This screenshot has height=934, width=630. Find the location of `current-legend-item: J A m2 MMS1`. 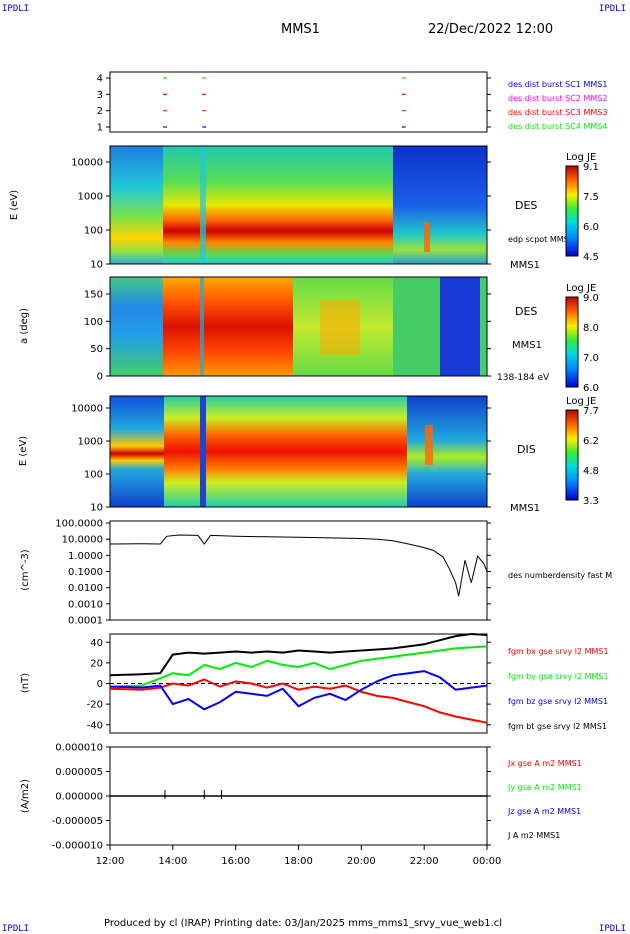

current-legend-item: J A m2 MMS1 is located at coordinates (533, 835).